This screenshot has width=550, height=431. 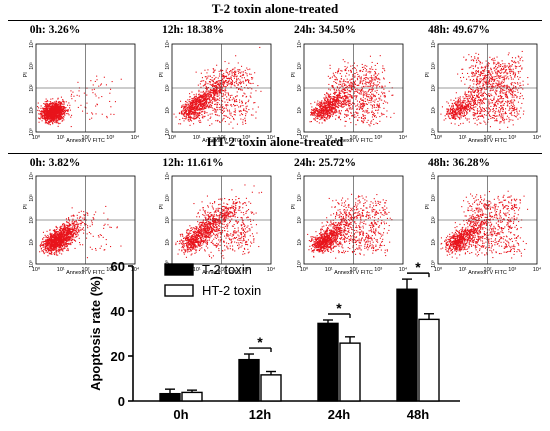 What do you see at coordinates (118, 356) in the screenshot?
I see `y-tick-label: 20` at bounding box center [118, 356].